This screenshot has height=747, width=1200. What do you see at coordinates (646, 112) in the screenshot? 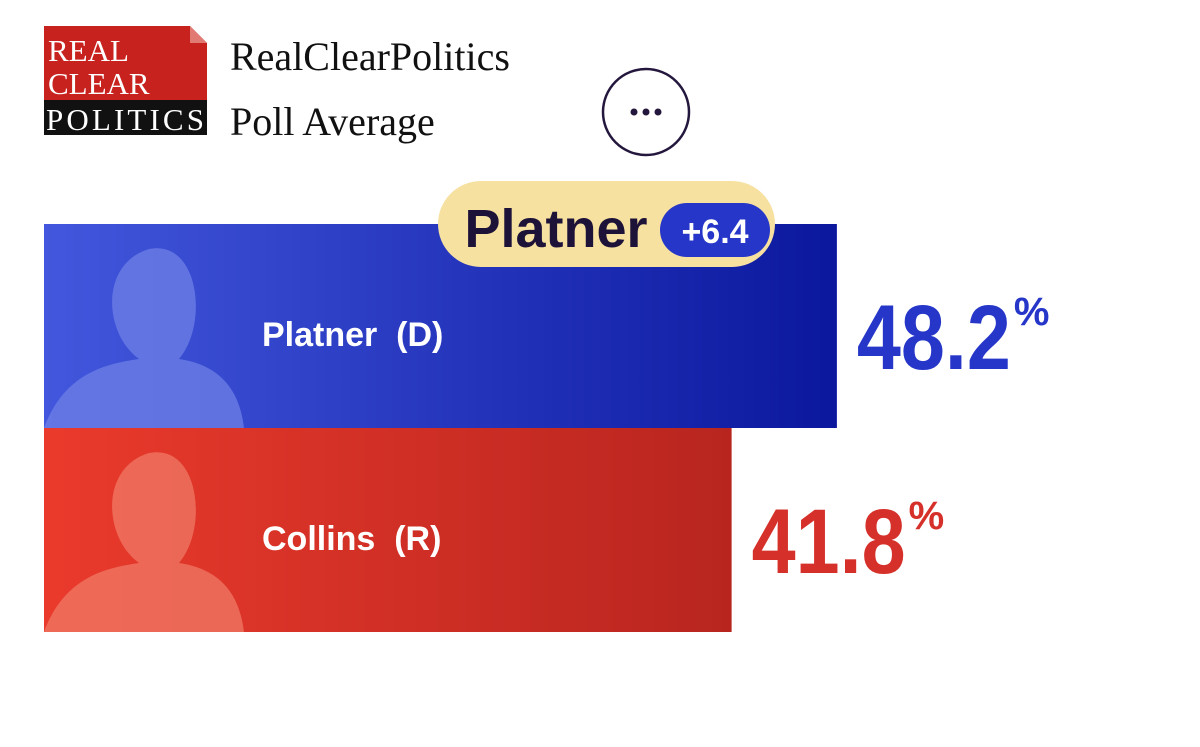
I see `more-button` at bounding box center [646, 112].